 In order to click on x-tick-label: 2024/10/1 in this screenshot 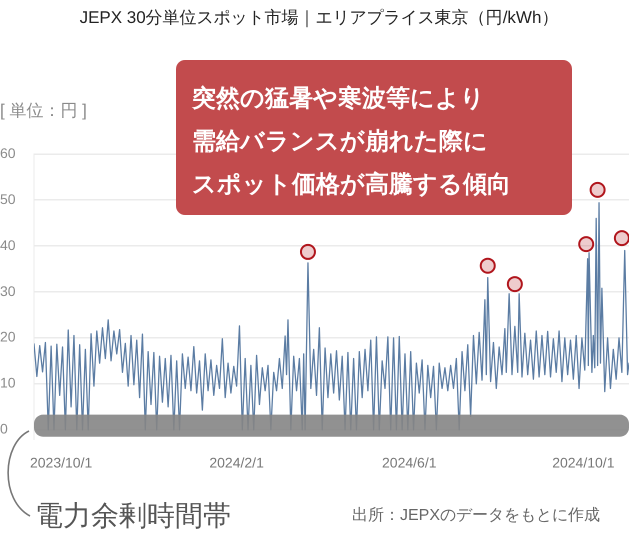, I will do `click(583, 462)`.